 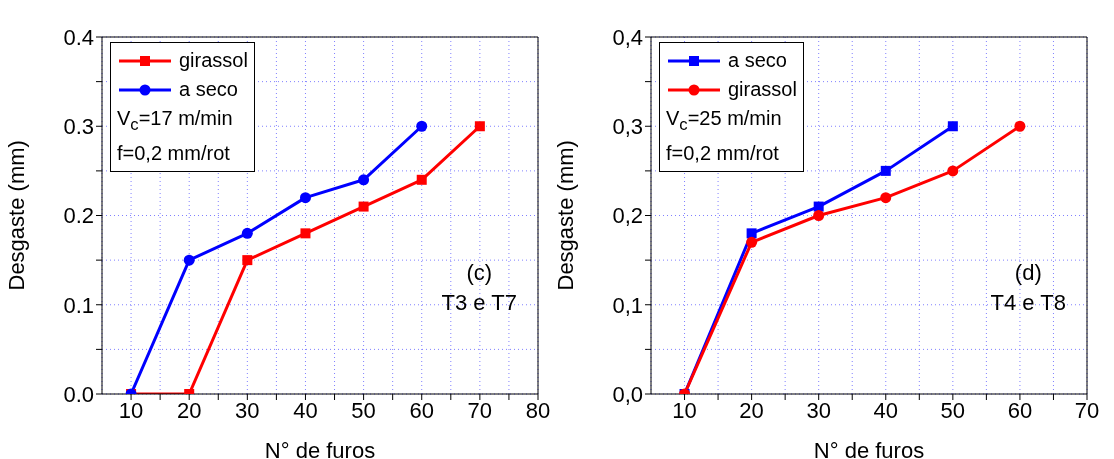 I want to click on y-tick-label: 0.4, so click(x=78, y=37).